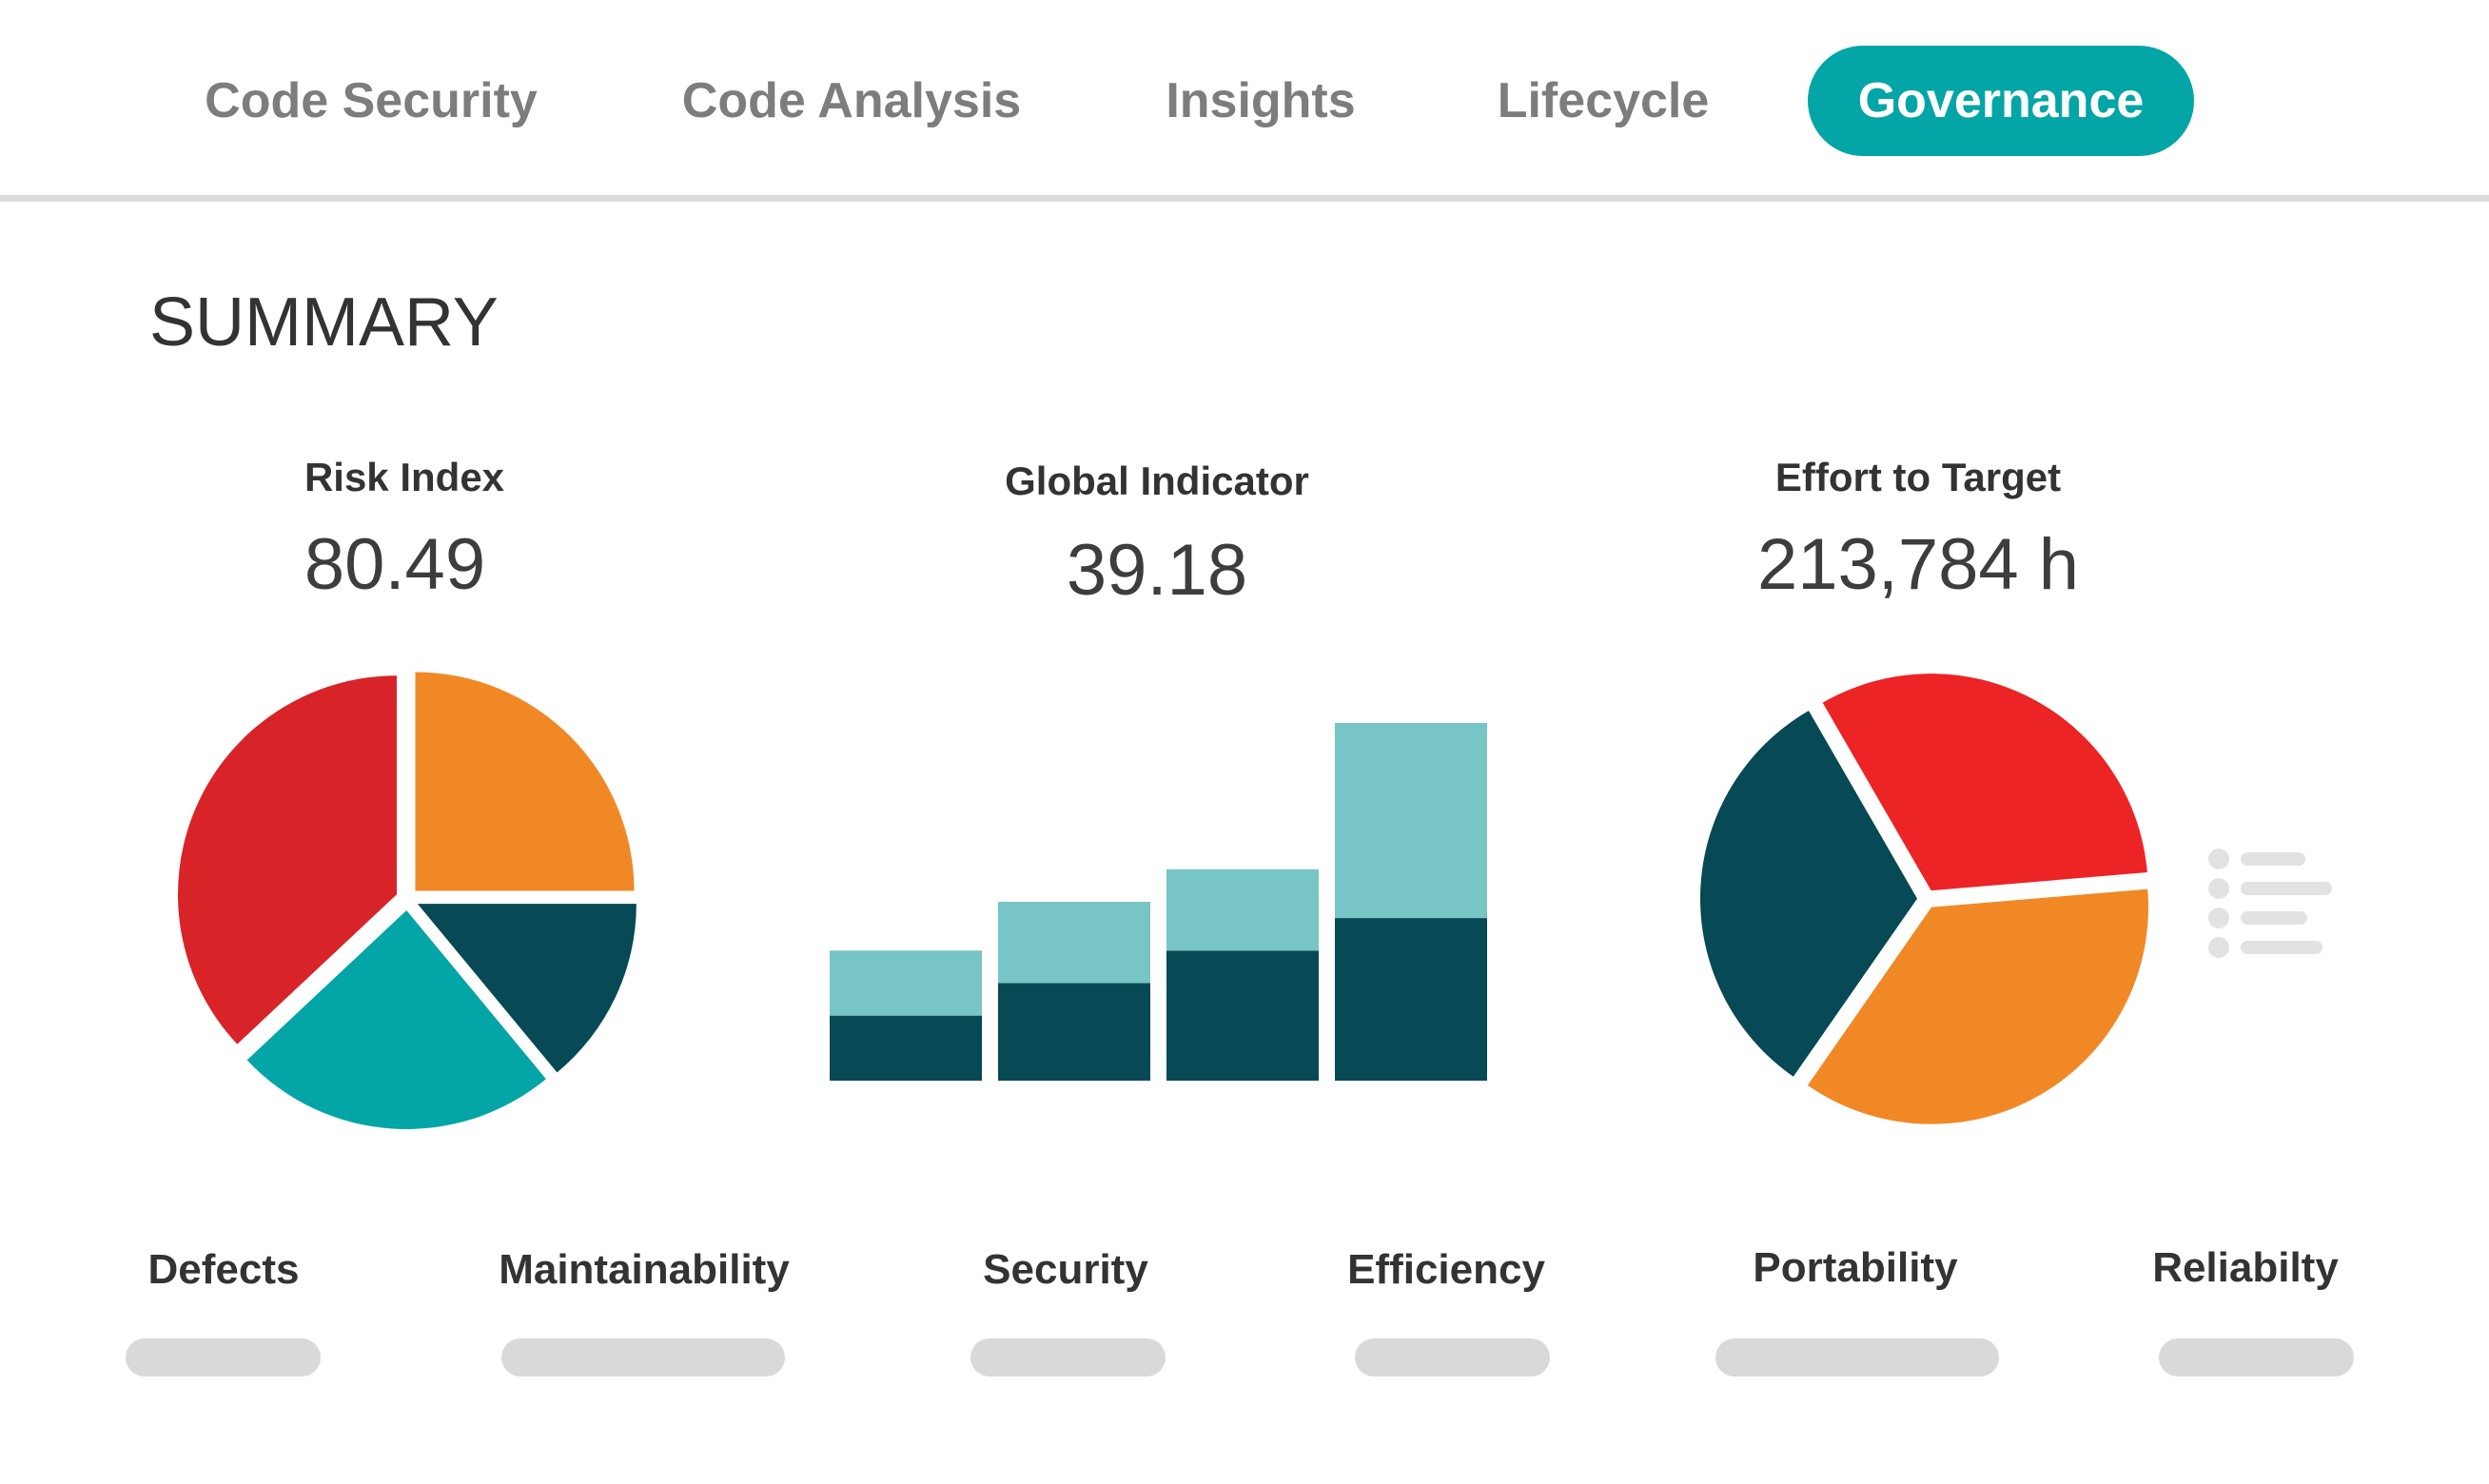 This screenshot has height=1484, width=2489. Describe the element at coordinates (407, 900) in the screenshot. I see `risk-index-pie-chart` at that location.